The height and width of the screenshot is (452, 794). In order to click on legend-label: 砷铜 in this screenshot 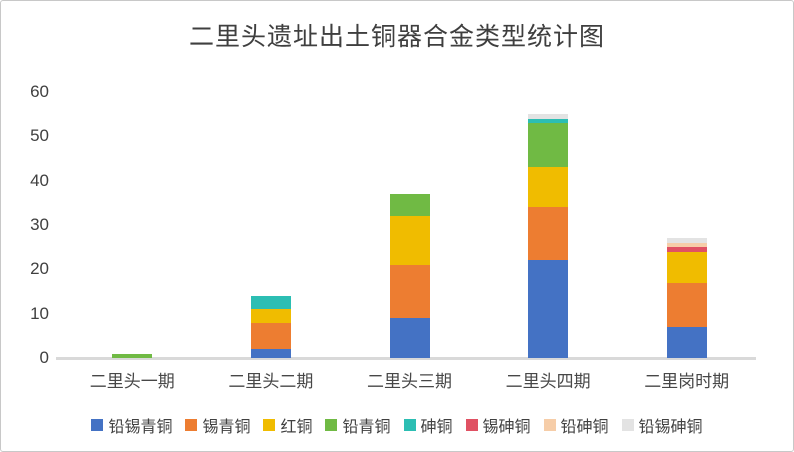, I will do `click(436, 427)`.